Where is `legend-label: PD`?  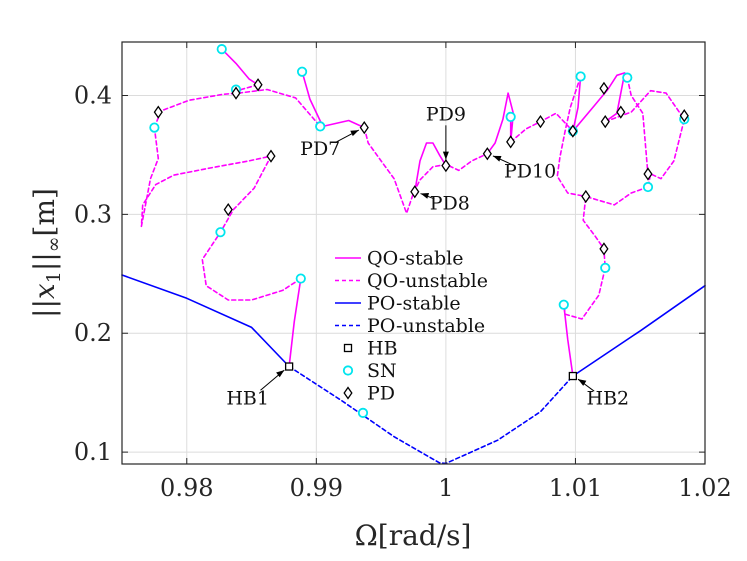
legend-label: PD is located at coordinates (381, 394).